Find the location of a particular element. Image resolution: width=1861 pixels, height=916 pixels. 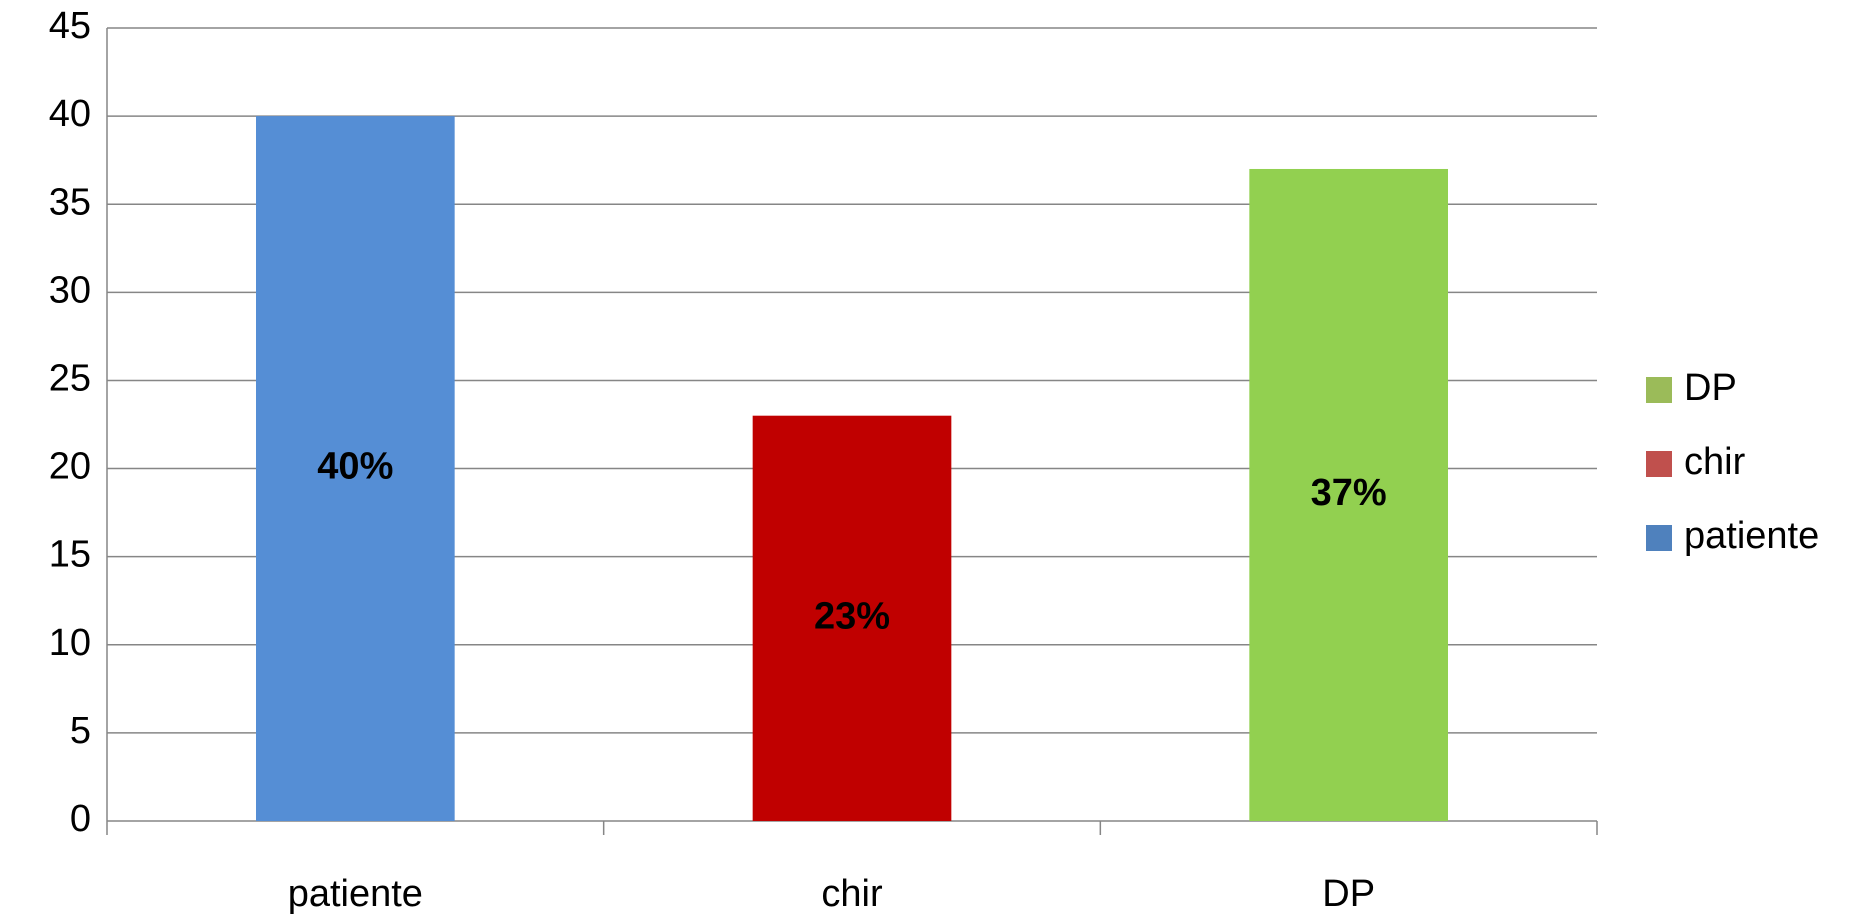

y-tick-label: 15 is located at coordinates (70, 555).